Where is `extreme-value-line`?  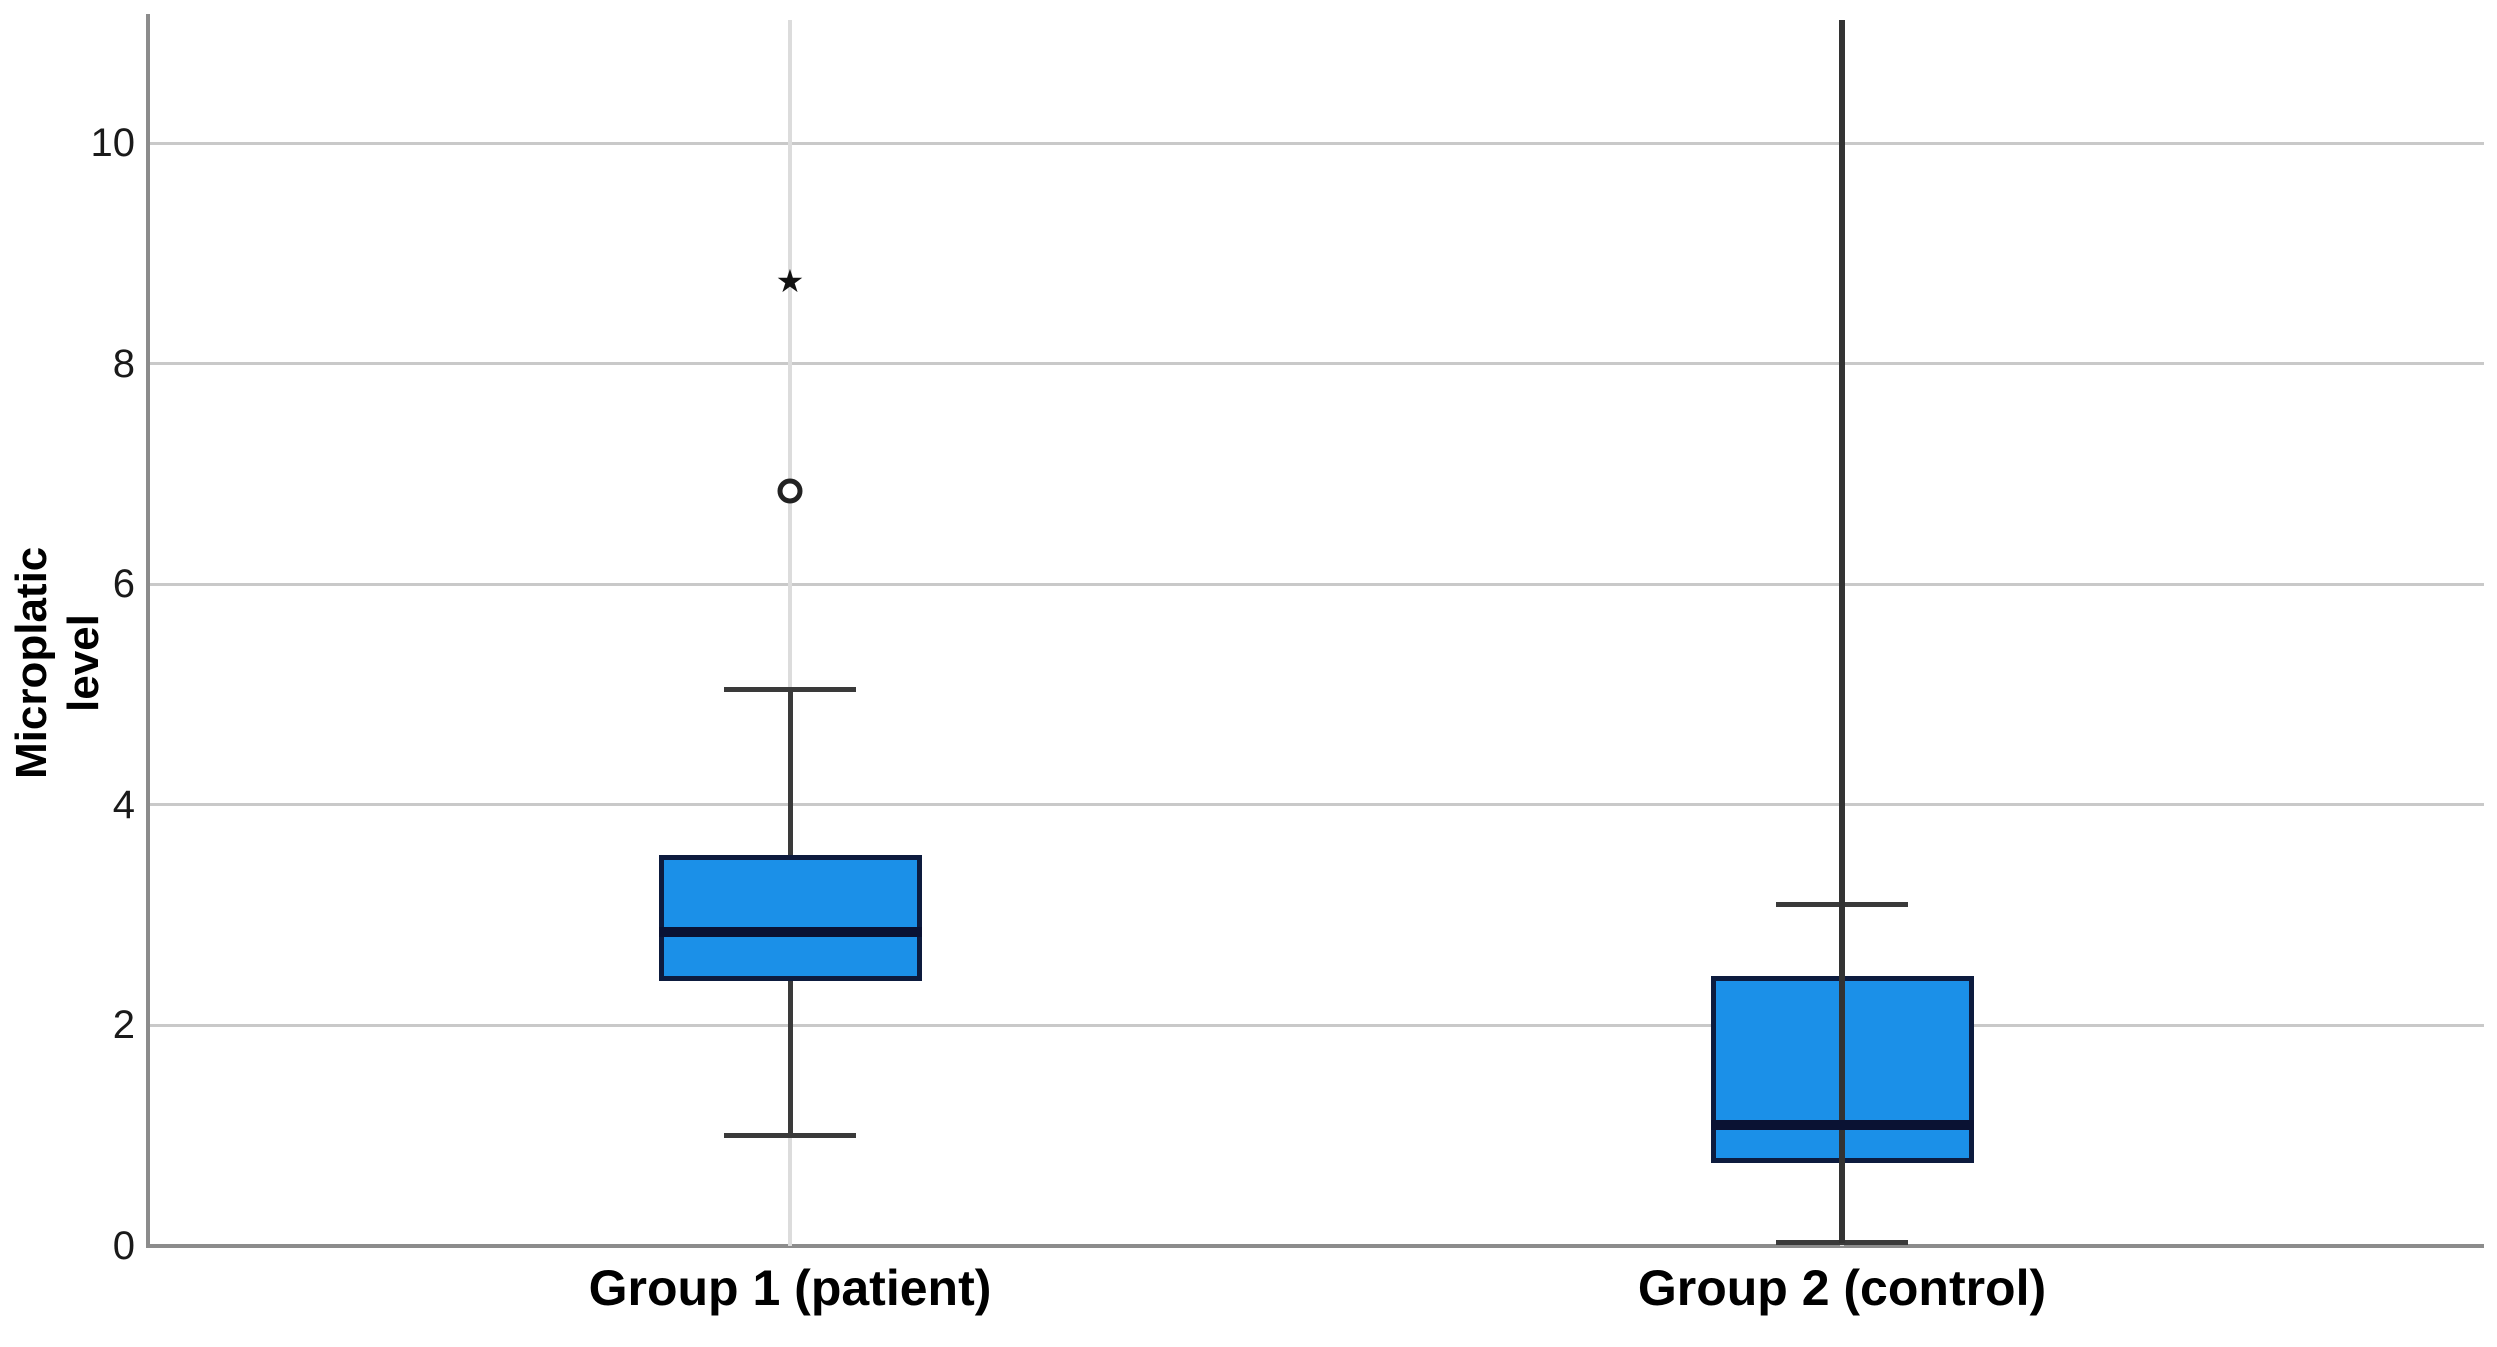
extreme-value-line is located at coordinates (1842, 631).